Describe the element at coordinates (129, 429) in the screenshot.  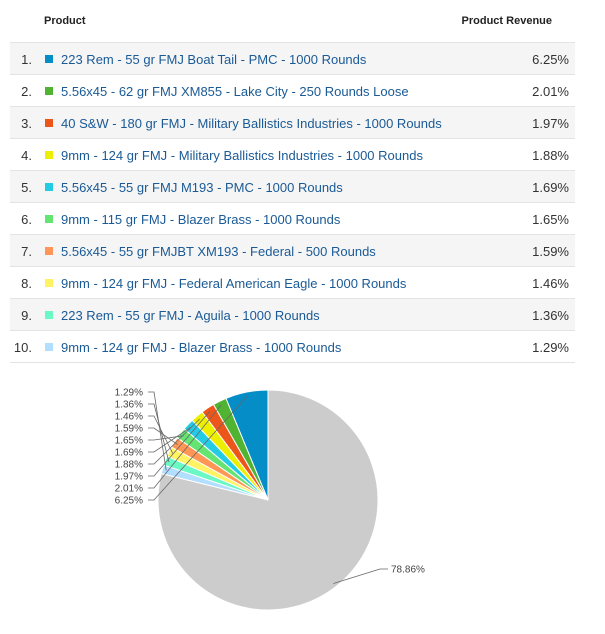
I see `slice-label: 1.59%` at that location.